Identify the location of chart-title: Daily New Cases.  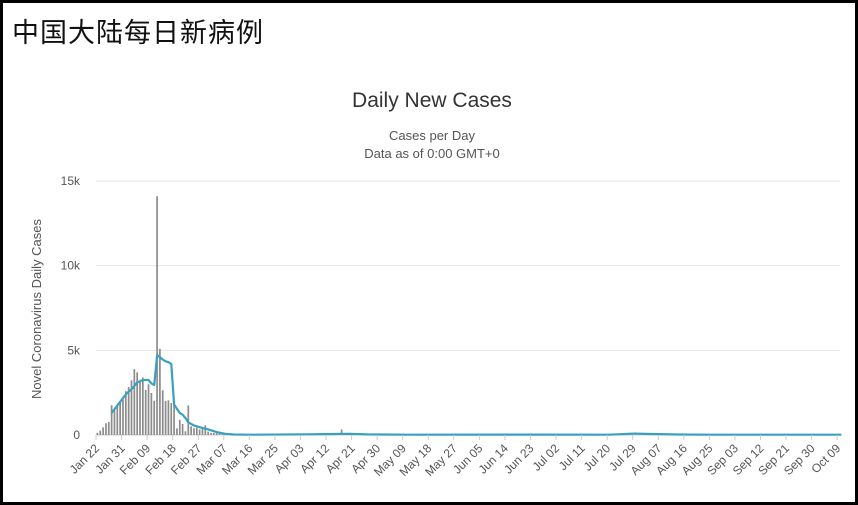
(432, 100).